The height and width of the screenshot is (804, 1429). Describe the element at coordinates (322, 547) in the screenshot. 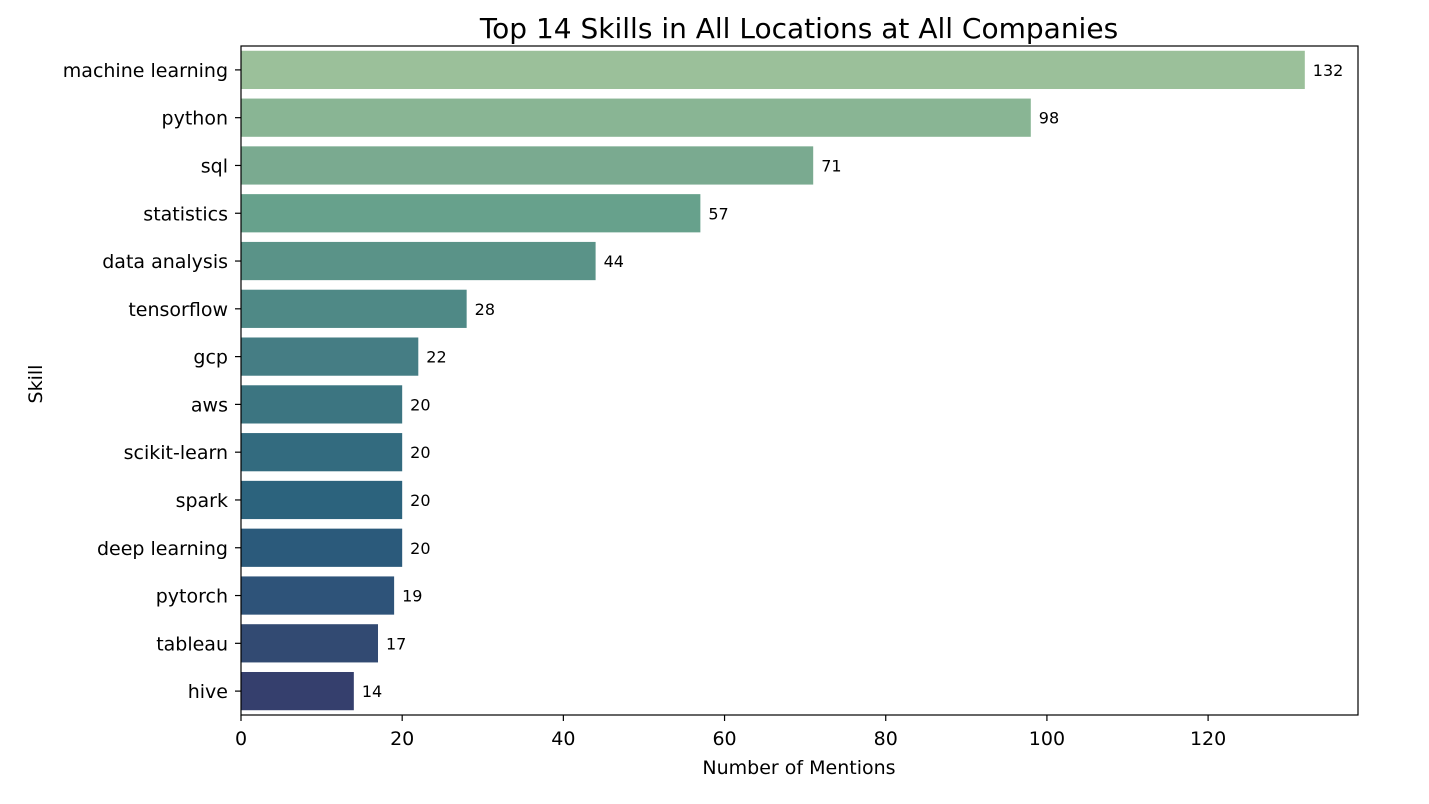

I see `bar-deep-learning` at that location.